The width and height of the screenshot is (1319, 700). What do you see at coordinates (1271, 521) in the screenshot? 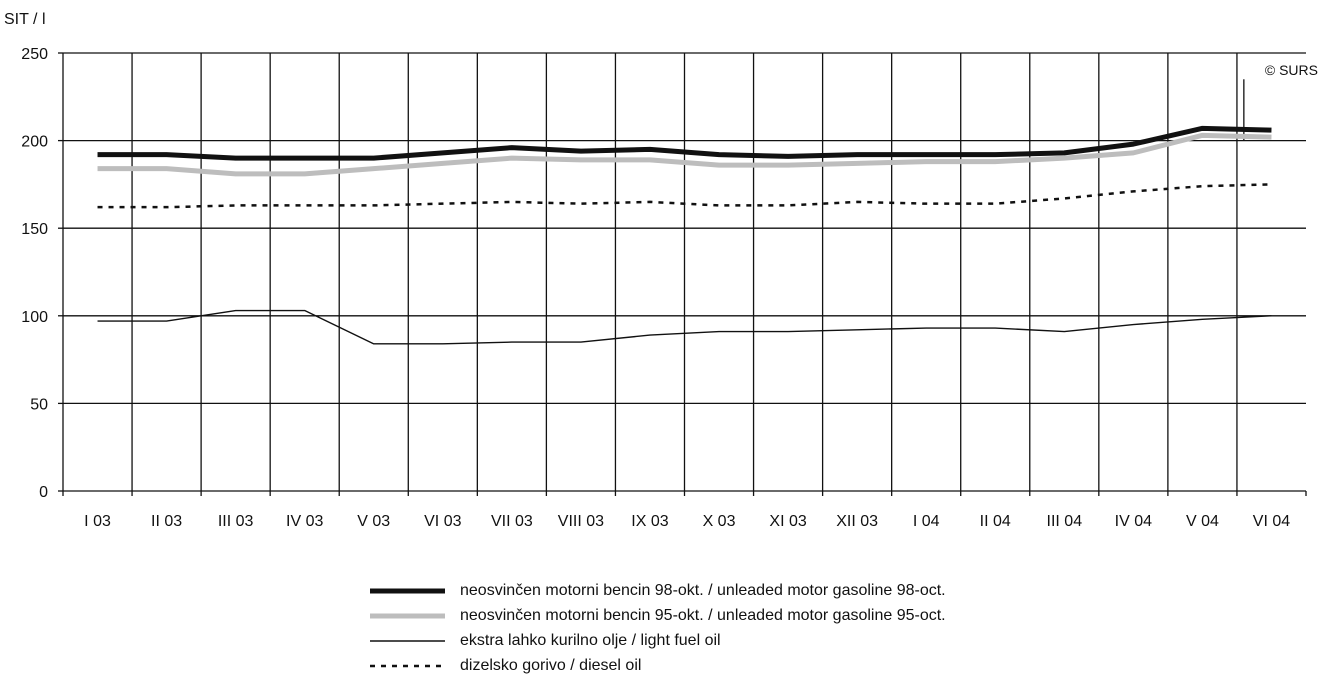
I see `x-tick-label: VI 04` at bounding box center [1271, 521].